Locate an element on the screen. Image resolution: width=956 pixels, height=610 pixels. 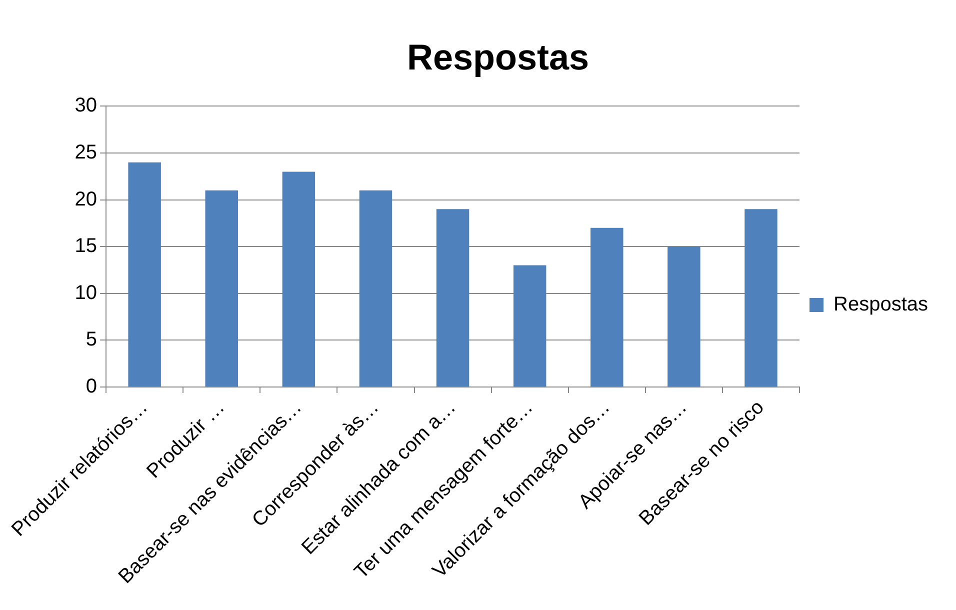
y-tick-label: 10 is located at coordinates (86, 293).